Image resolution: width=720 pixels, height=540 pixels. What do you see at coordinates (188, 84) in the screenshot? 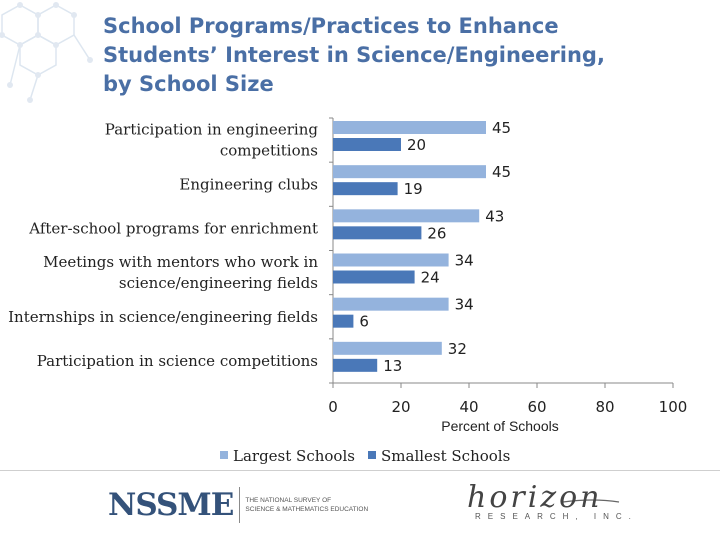
I see `title-line-3: by School Size` at bounding box center [188, 84].